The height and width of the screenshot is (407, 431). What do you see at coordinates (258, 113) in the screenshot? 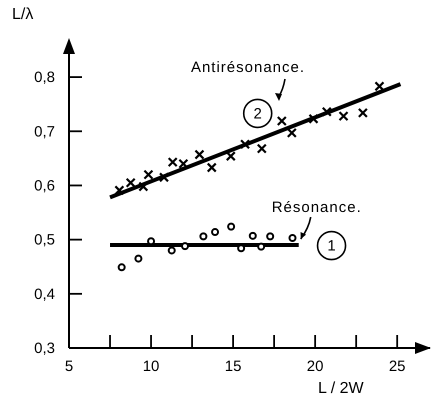
I see `annotation: 2` at bounding box center [258, 113].